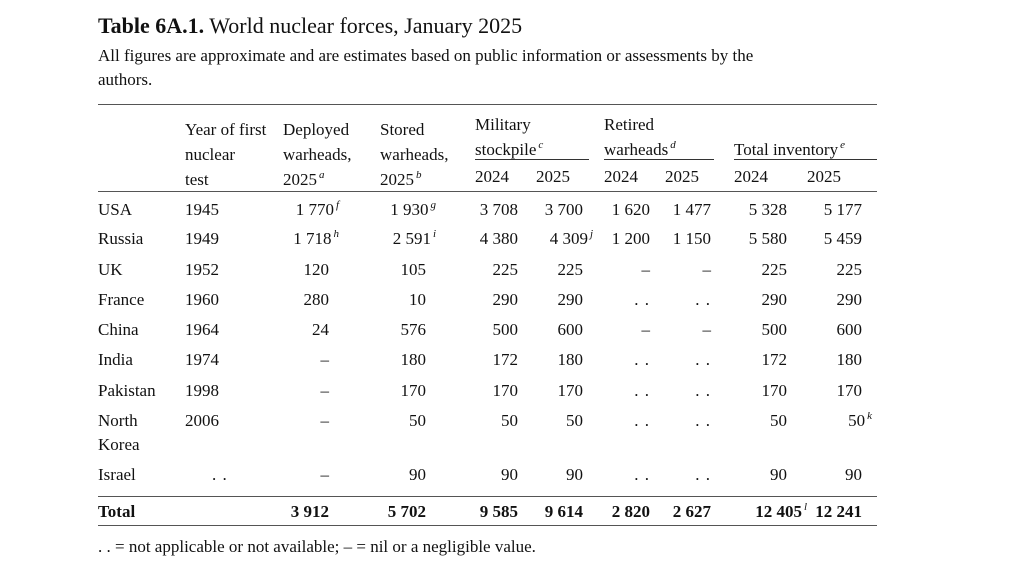  What do you see at coordinates (417, 420) in the screenshot?
I see `cell-stored-value: 50` at bounding box center [417, 420].